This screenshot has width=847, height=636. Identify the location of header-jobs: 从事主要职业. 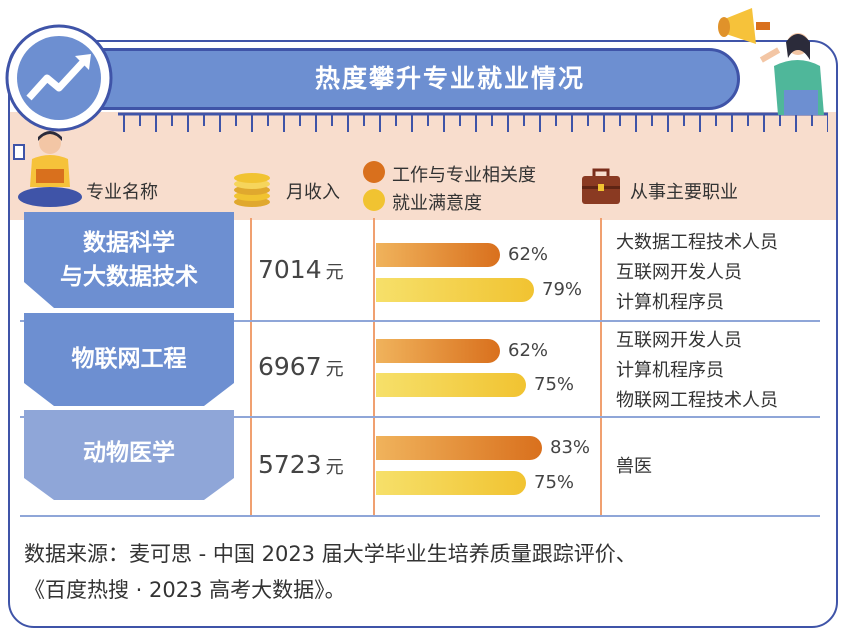
(684, 192).